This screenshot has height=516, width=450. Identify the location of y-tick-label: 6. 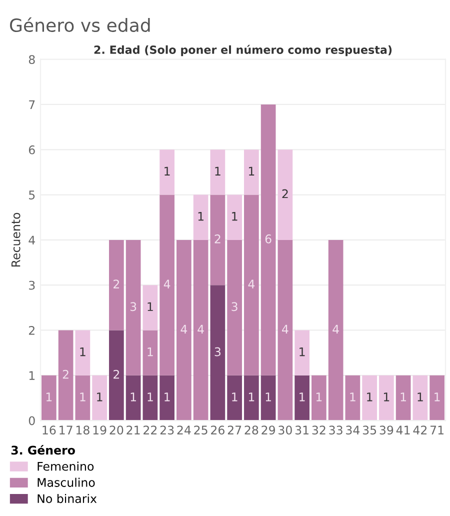
(31, 149).